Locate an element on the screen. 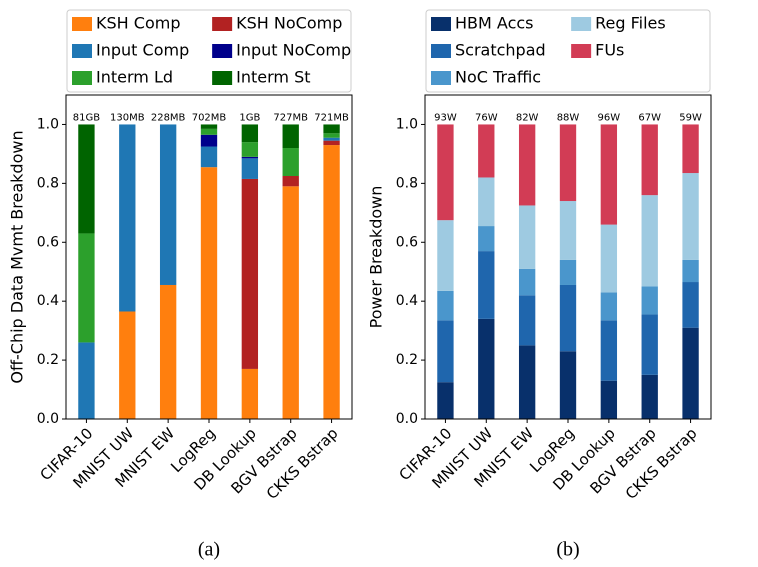 The image size is (758, 567). y-axis-label: Power Breakdown is located at coordinates (376, 257).